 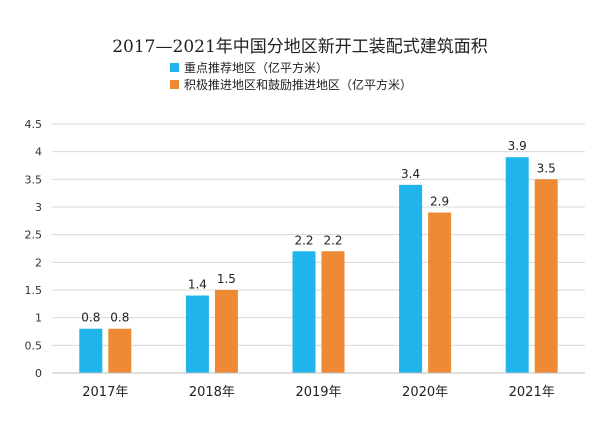 What do you see at coordinates (38, 152) in the screenshot?
I see `y-tick-label: 4` at bounding box center [38, 152].